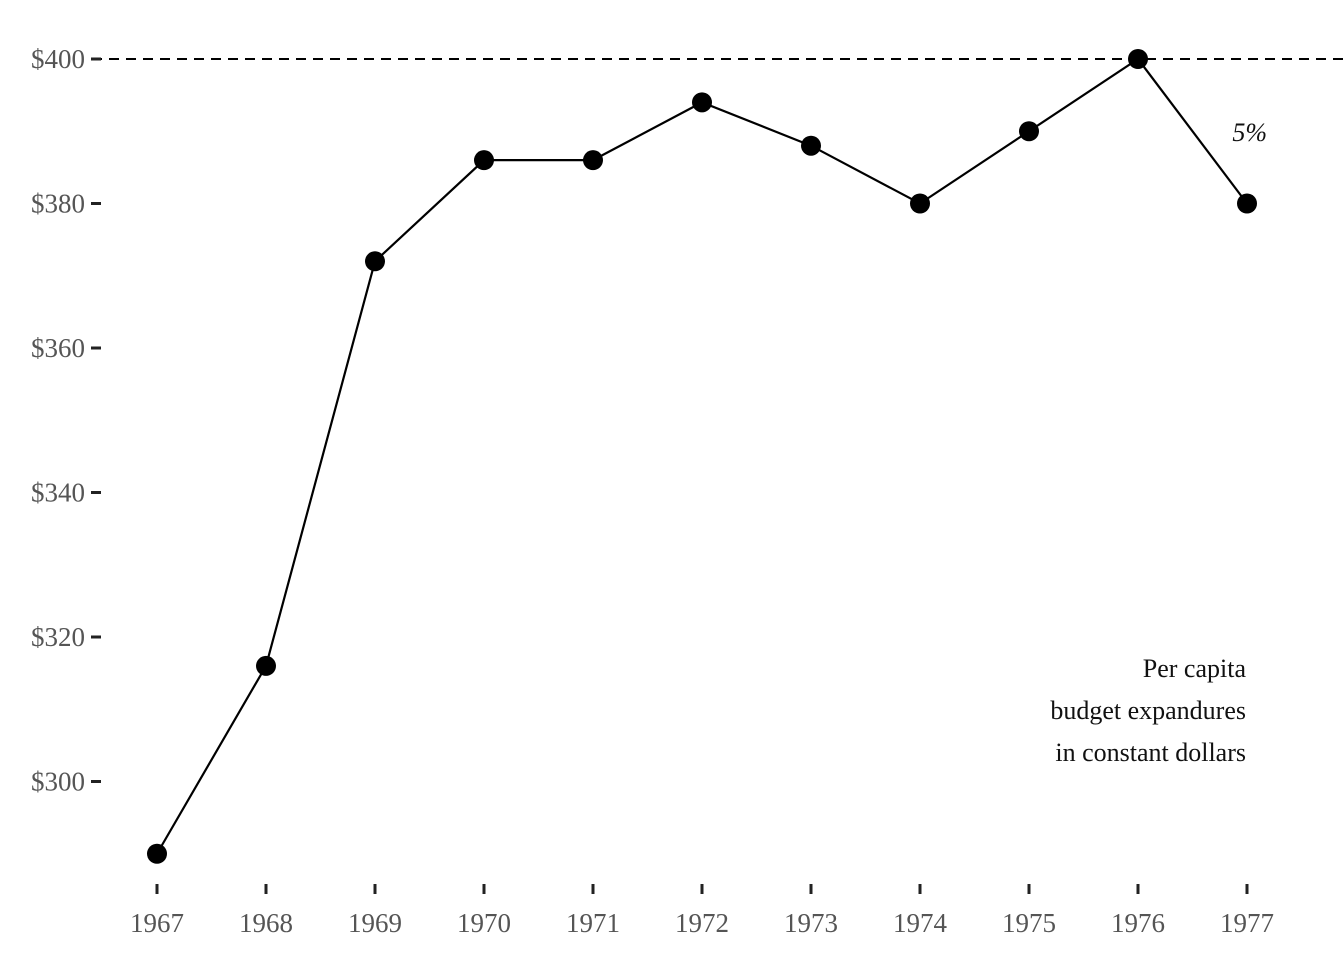  What do you see at coordinates (1138, 923) in the screenshot?
I see `x-tick-label: 1976` at bounding box center [1138, 923].